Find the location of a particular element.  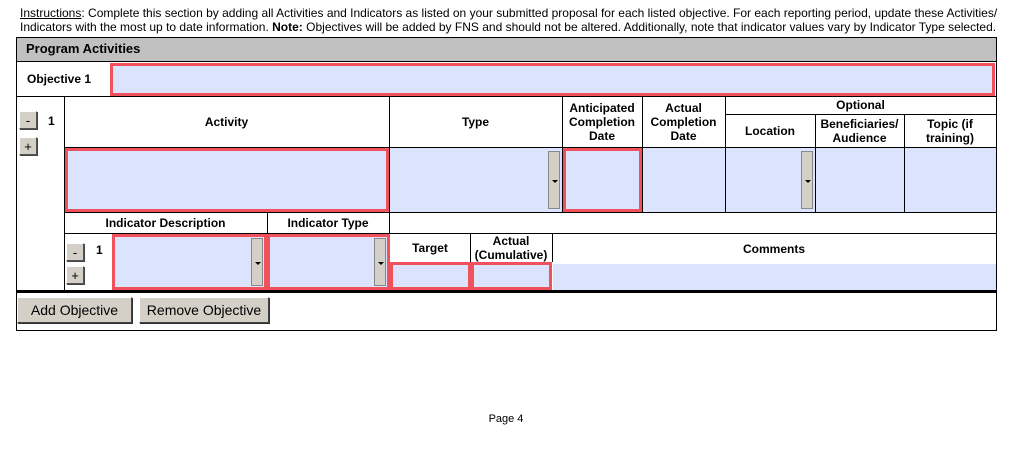

indicator-description-header: Indicator Description is located at coordinates (165, 223).